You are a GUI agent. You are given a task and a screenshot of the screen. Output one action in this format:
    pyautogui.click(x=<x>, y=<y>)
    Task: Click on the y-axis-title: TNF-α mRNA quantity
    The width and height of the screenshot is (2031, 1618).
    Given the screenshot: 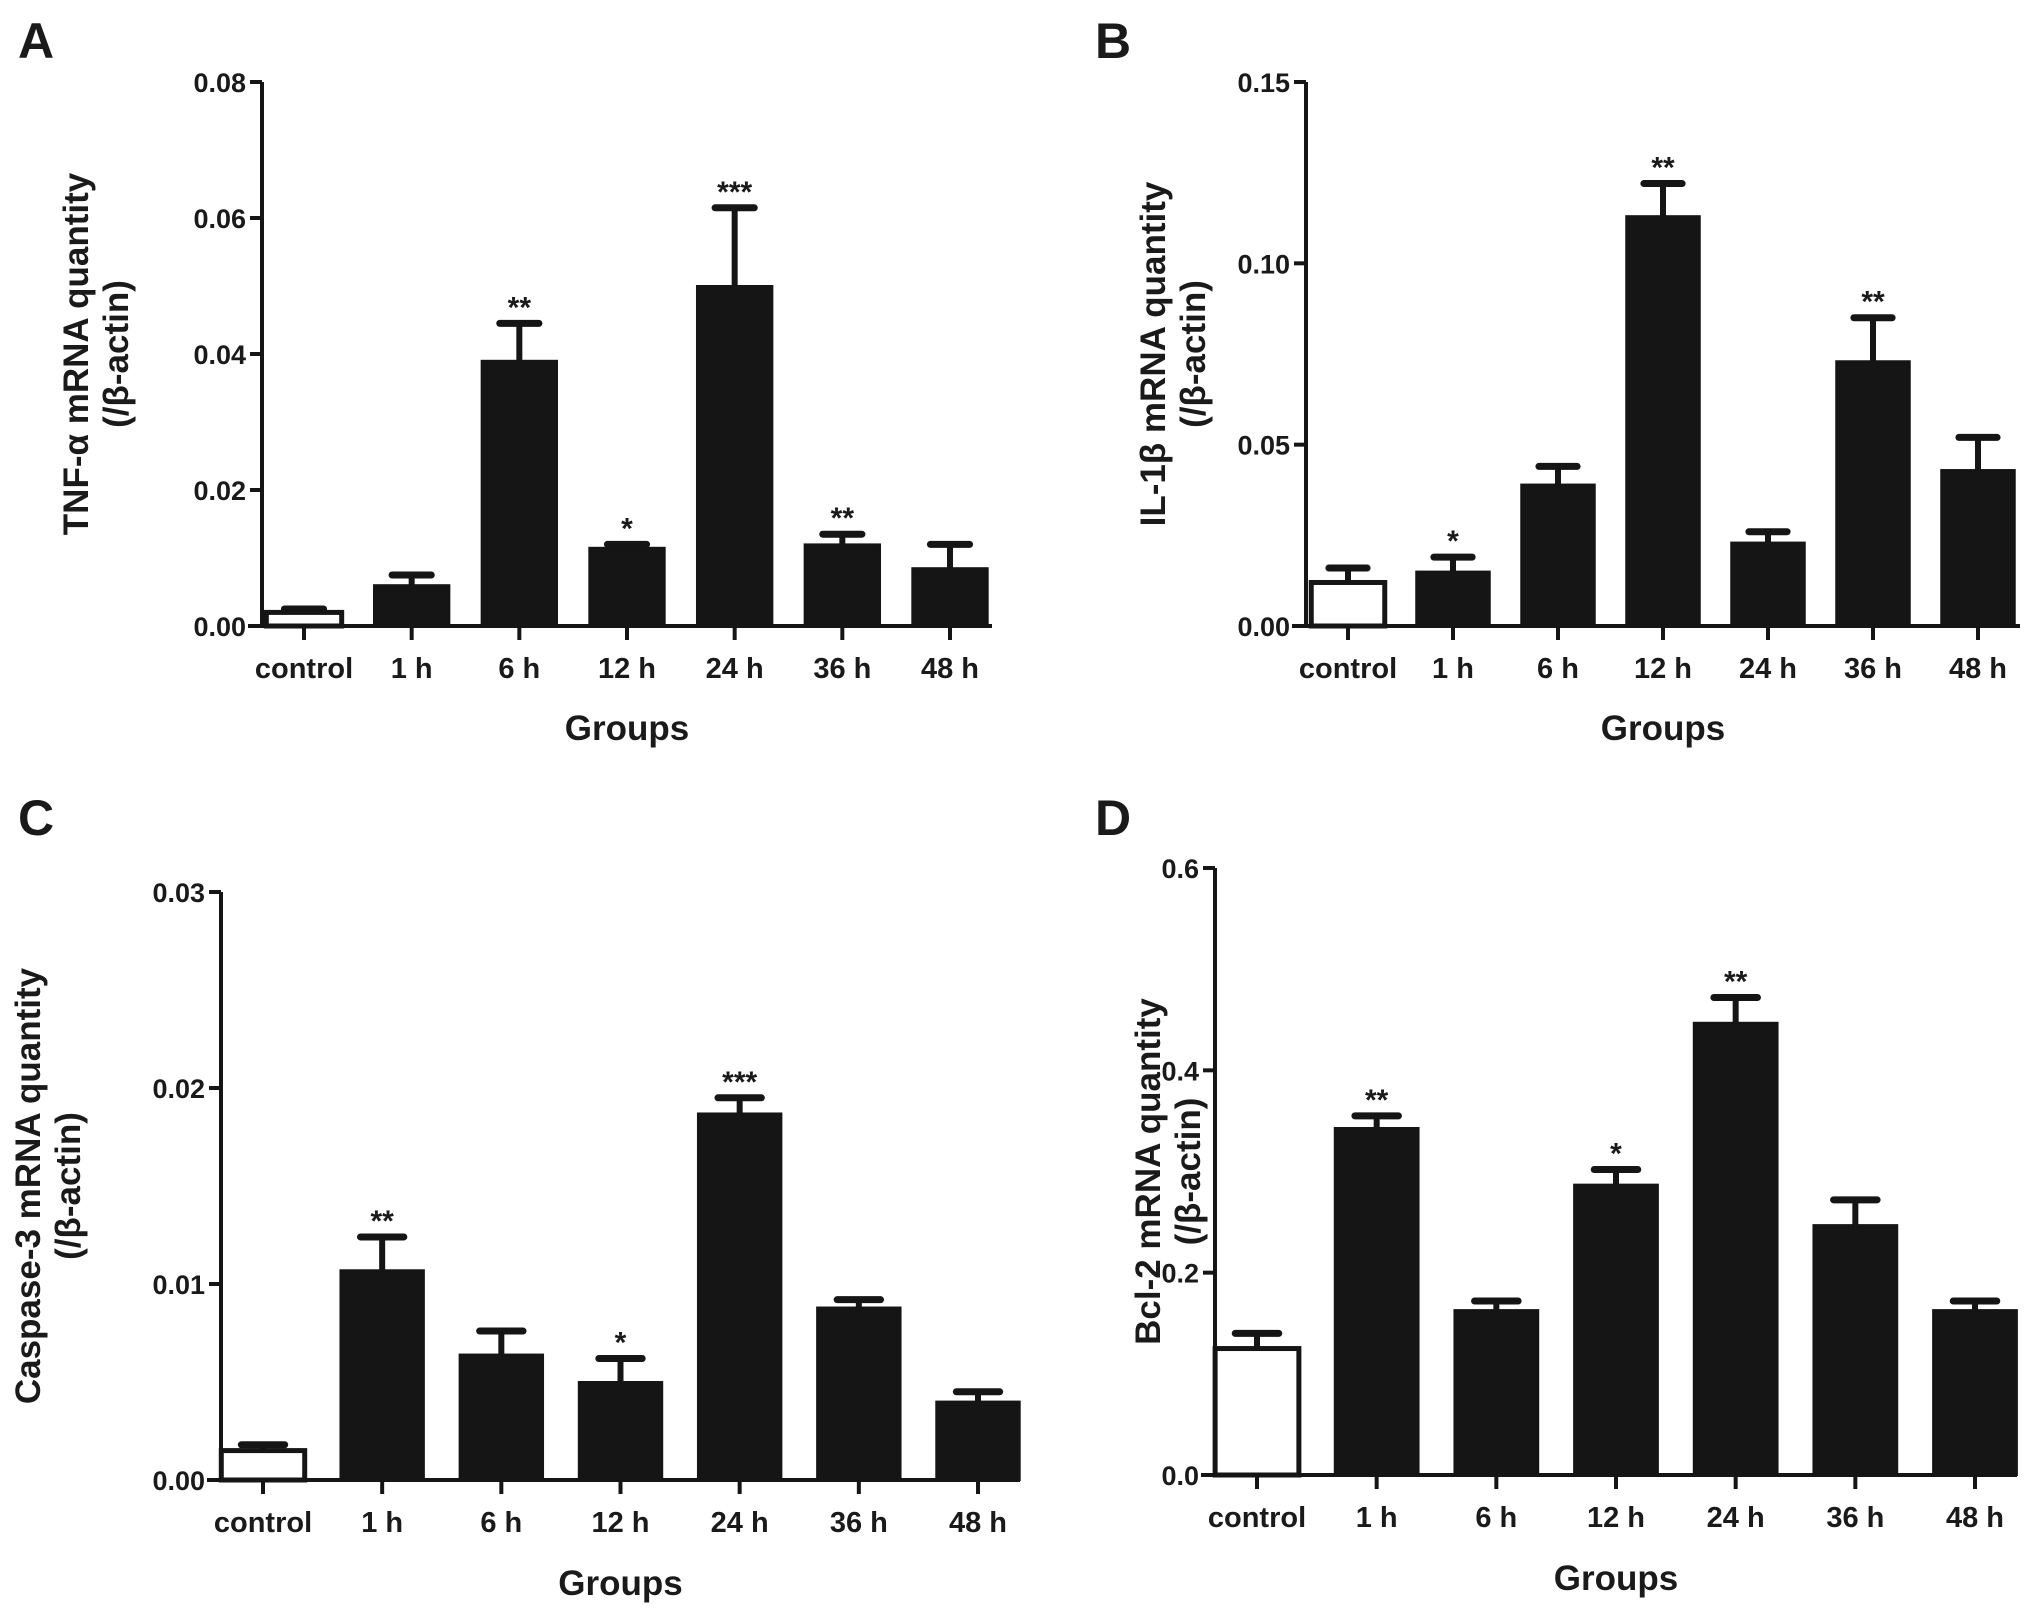 What is the action you would take?
    pyautogui.click(x=76, y=353)
    